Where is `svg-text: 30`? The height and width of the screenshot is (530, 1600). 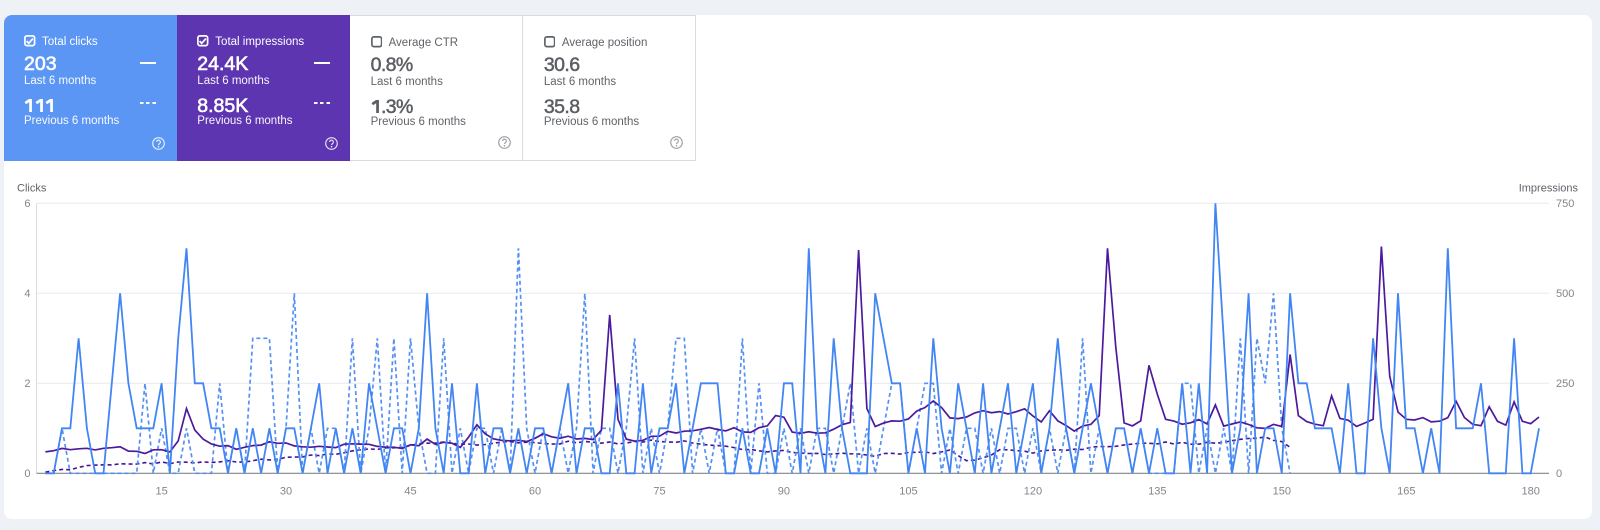 svg-text: 30 is located at coordinates (286, 492).